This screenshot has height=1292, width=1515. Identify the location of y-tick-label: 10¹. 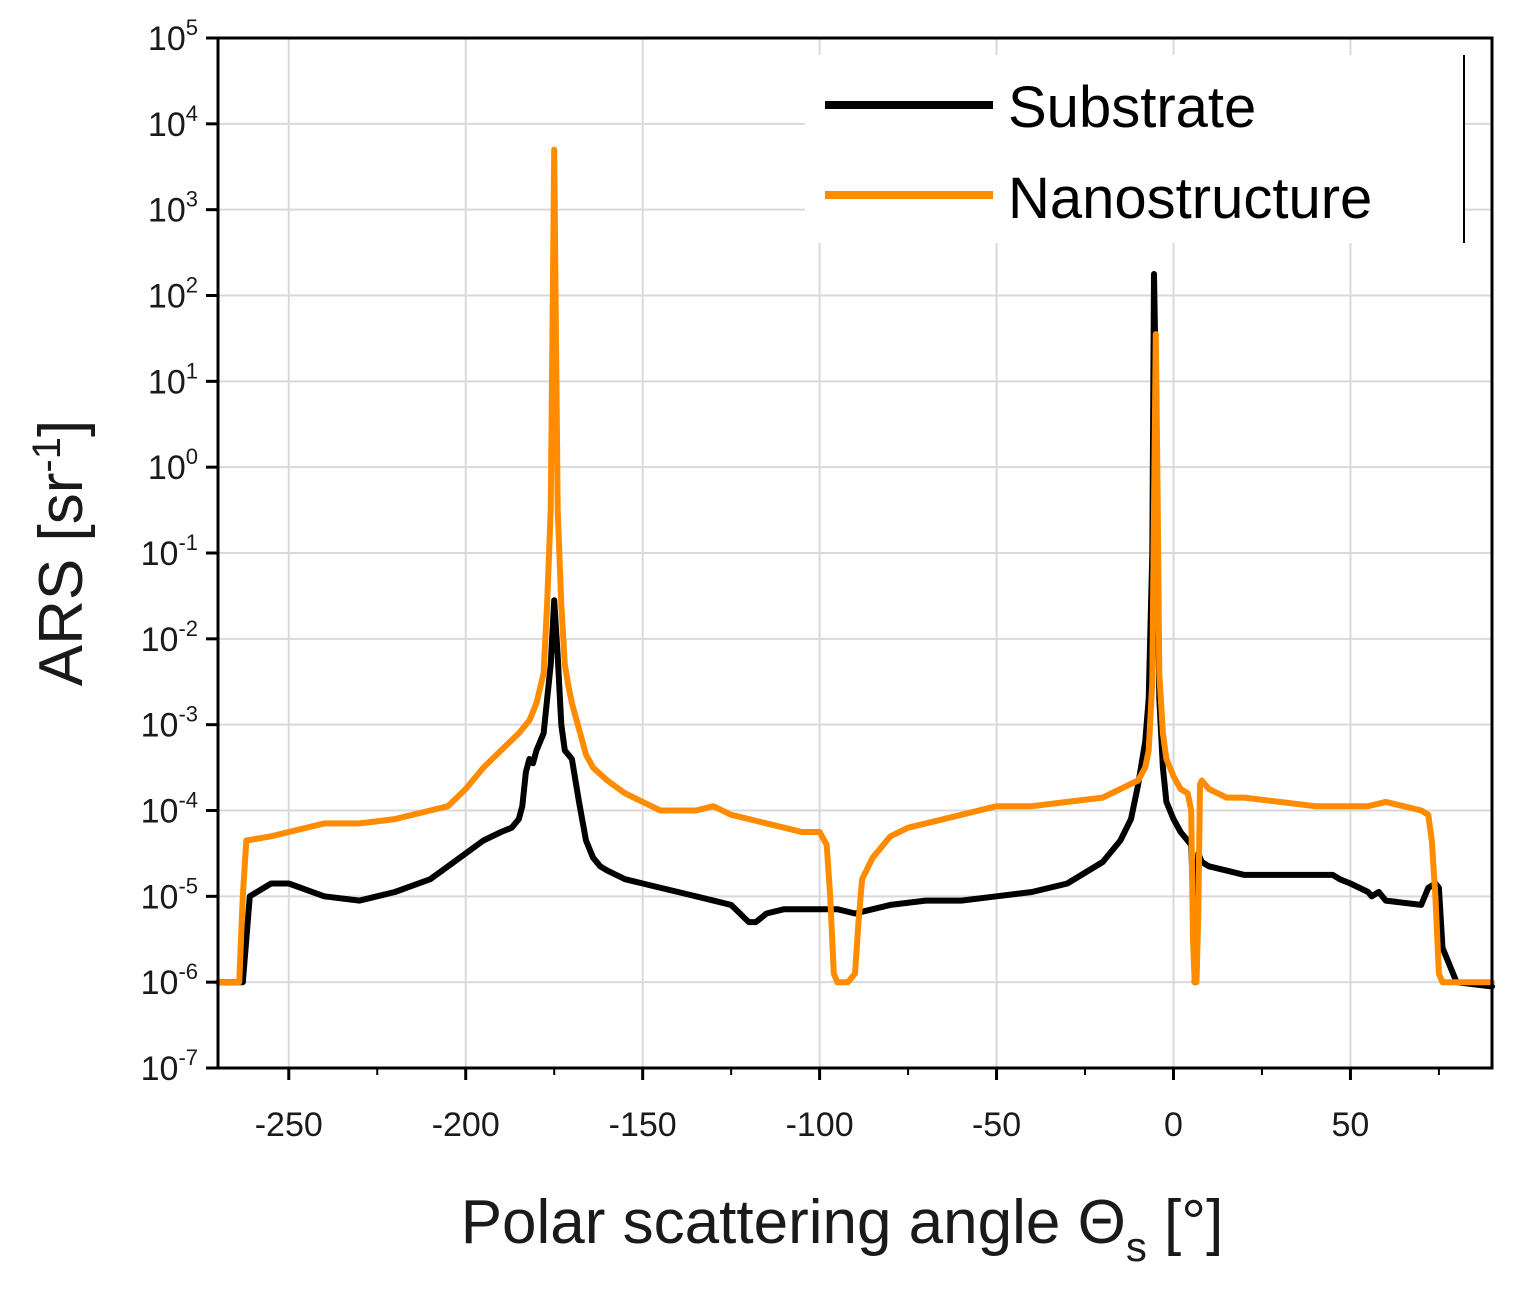
(173, 379).